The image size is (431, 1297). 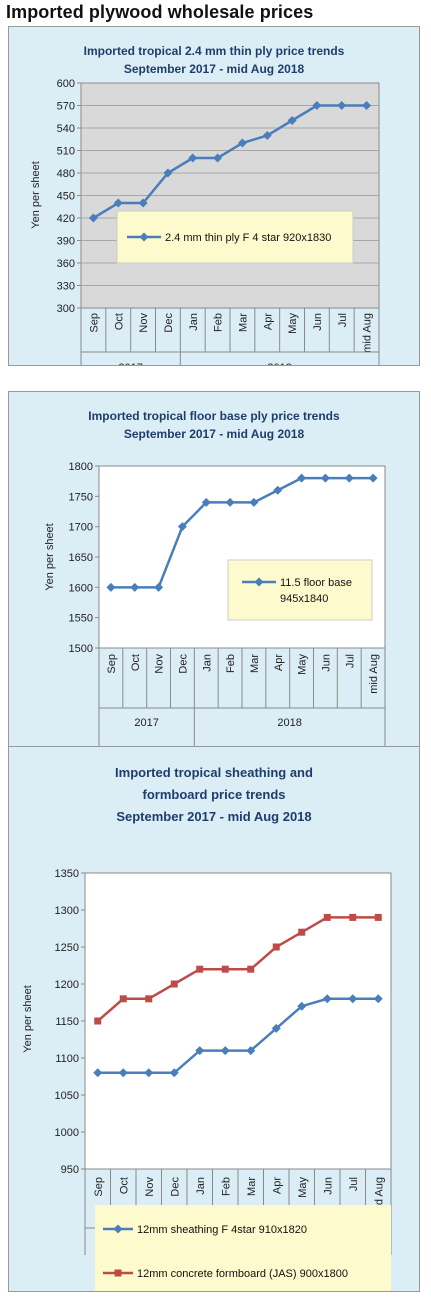 What do you see at coordinates (243, 322) in the screenshot?
I see `x-tick-label: Mar` at bounding box center [243, 322].